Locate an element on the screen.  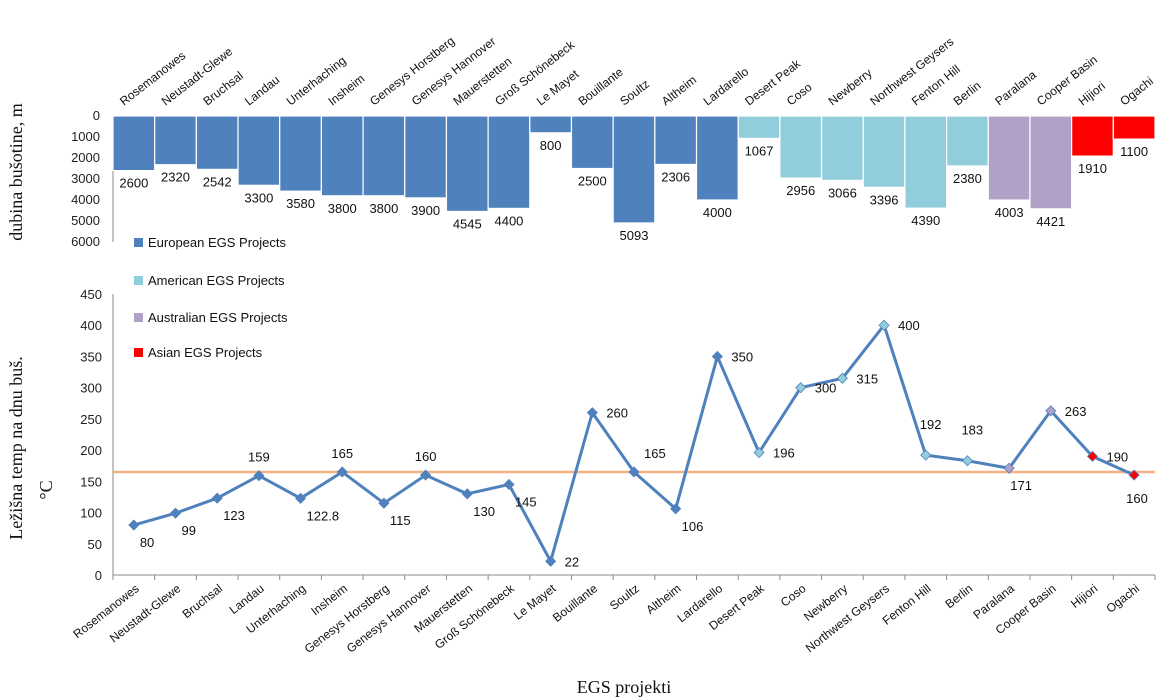
depth-label-16: 2956 is located at coordinates (800, 190).